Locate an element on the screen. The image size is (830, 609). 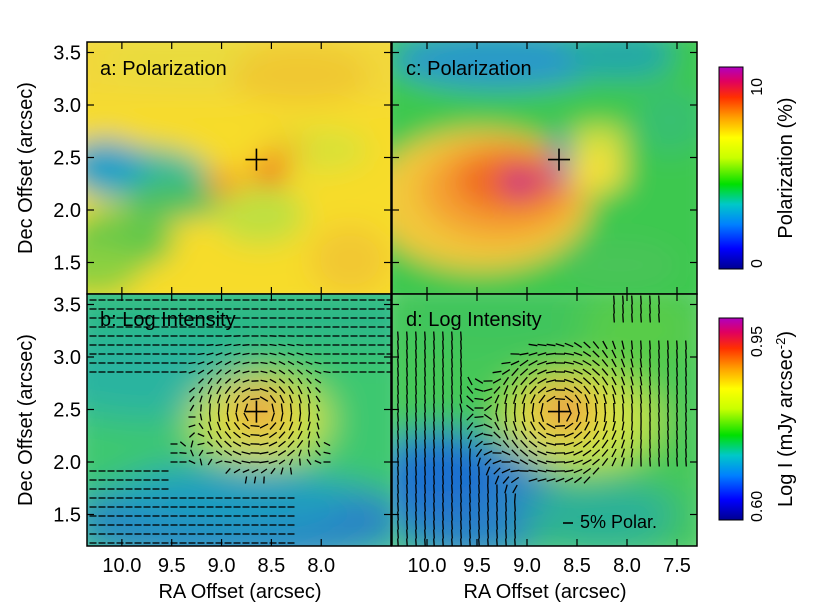
x-tick-label: 9.5 is located at coordinates (477, 566).